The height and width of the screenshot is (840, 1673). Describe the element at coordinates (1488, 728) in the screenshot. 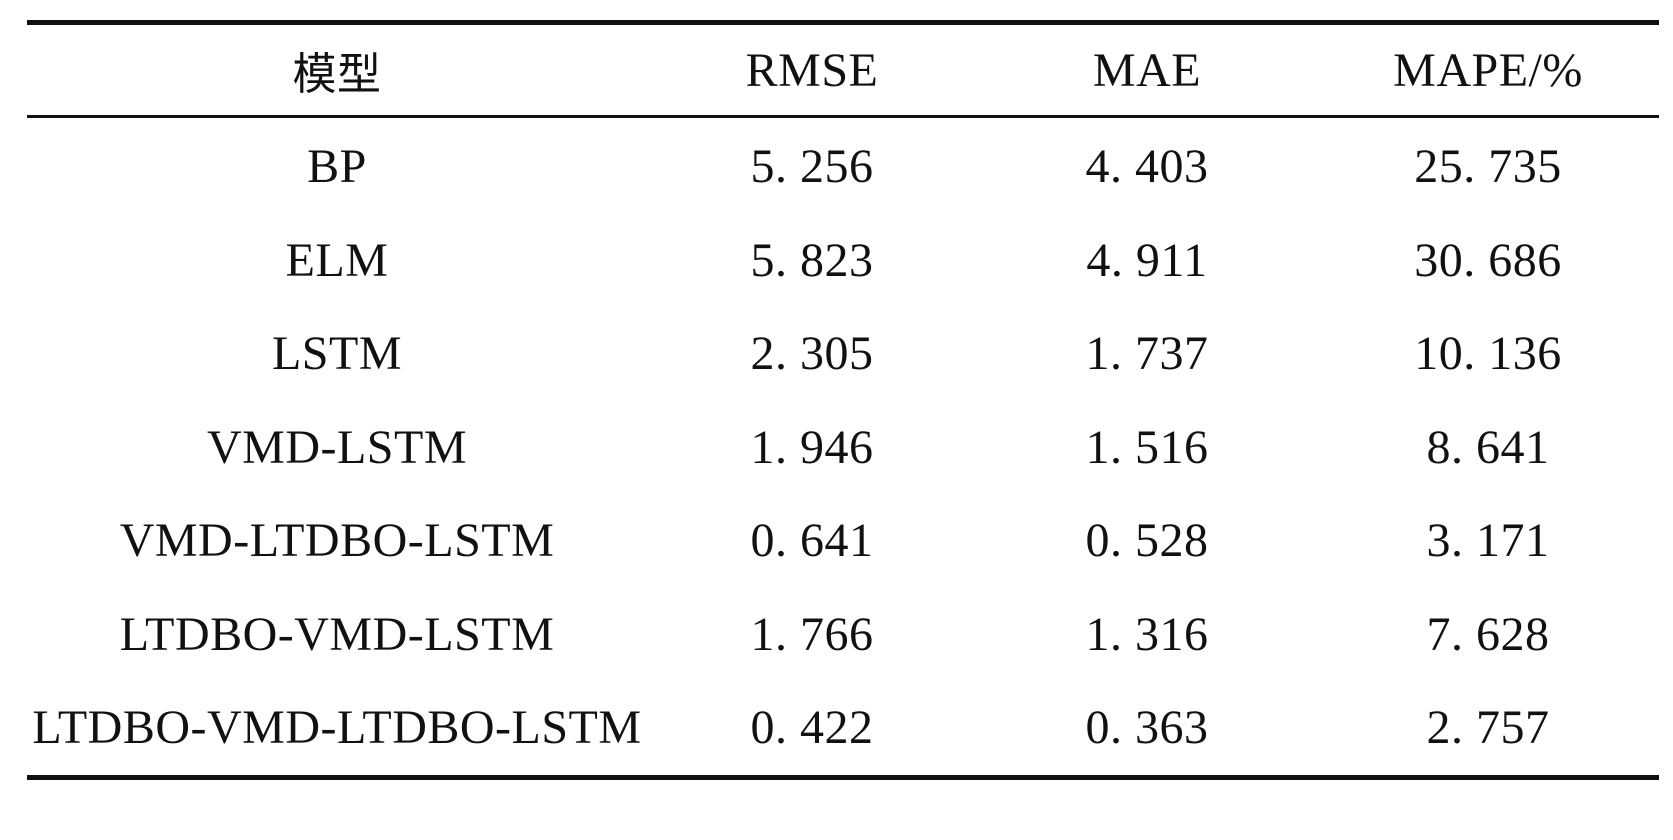

I see `mape-cell: 2. 757` at that location.